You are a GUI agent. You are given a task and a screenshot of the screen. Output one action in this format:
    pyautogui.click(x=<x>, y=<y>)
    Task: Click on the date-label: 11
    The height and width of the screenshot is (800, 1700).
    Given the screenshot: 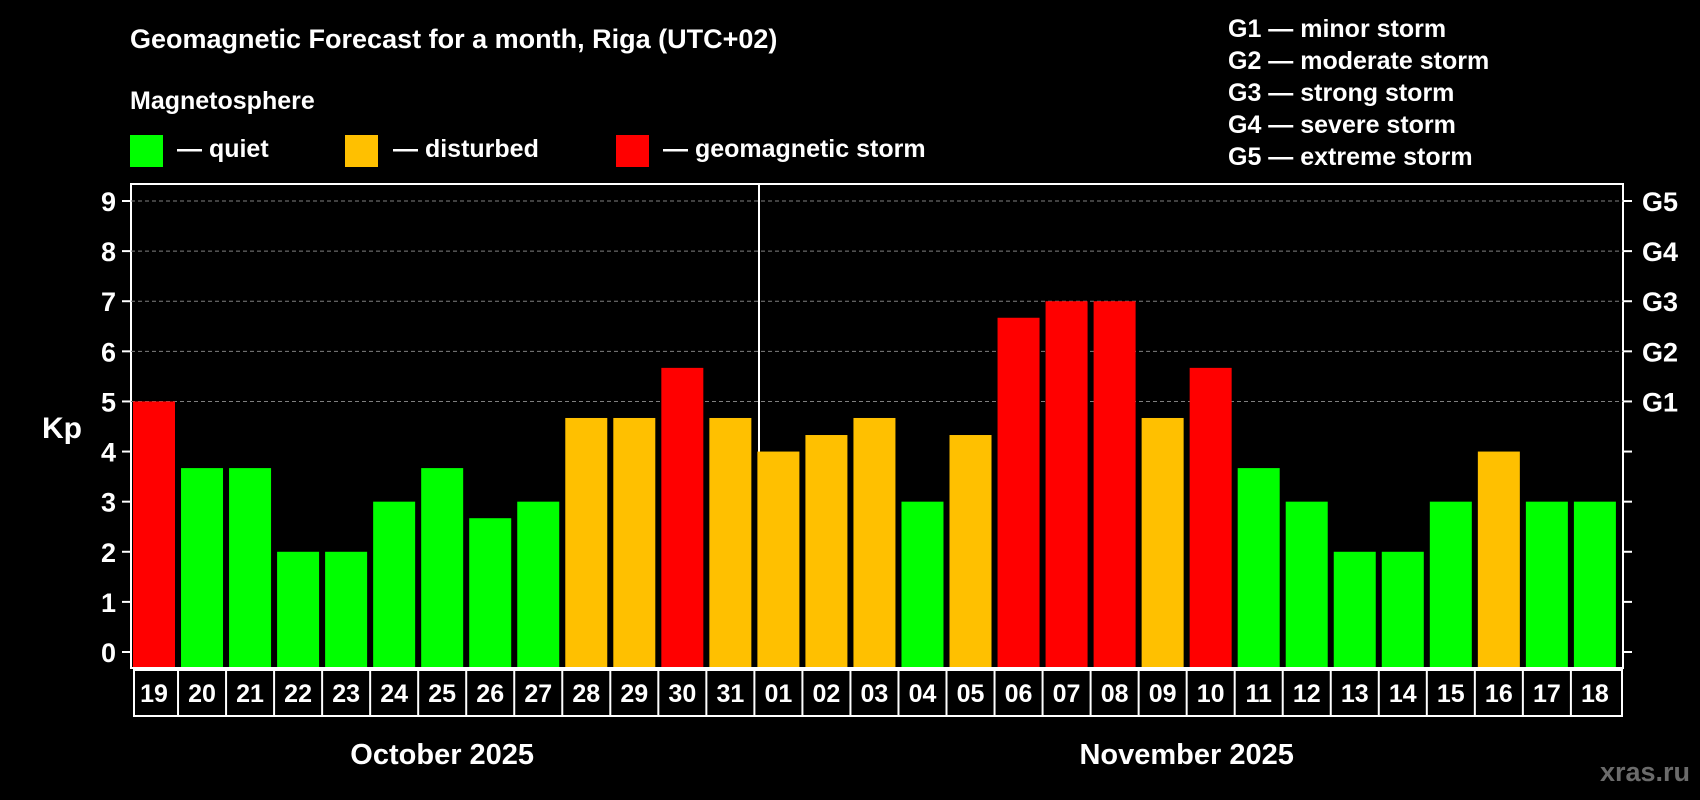 What is the action you would take?
    pyautogui.click(x=1258, y=694)
    